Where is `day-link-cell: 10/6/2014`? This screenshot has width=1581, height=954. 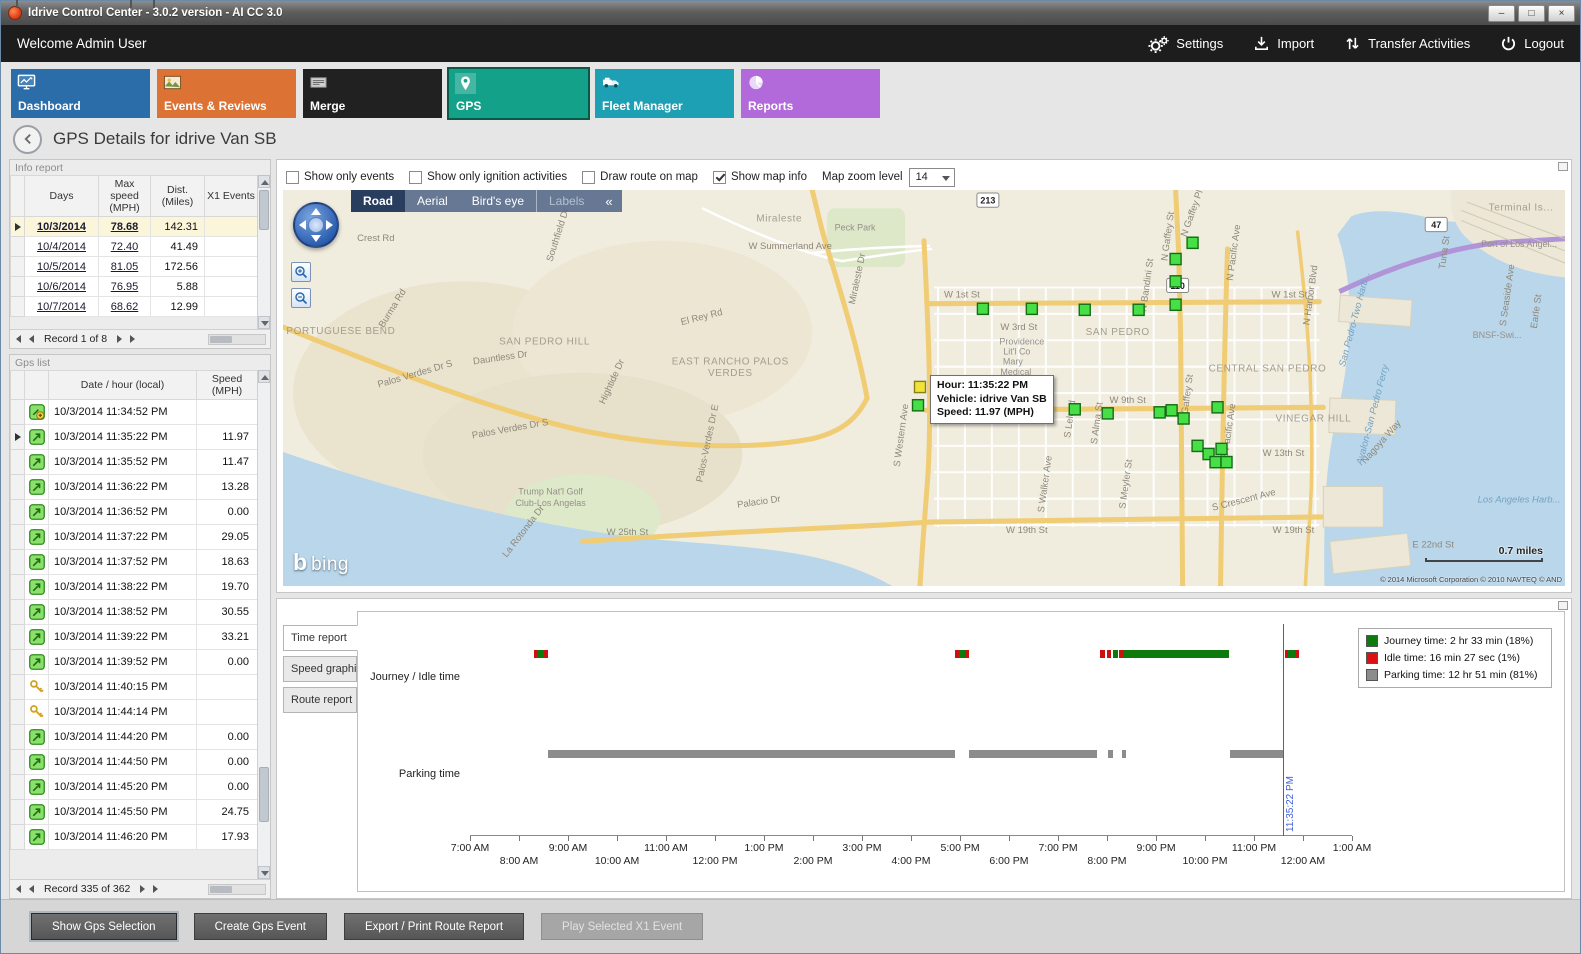
day-link-cell: 10/6/2014 is located at coordinates (61, 286).